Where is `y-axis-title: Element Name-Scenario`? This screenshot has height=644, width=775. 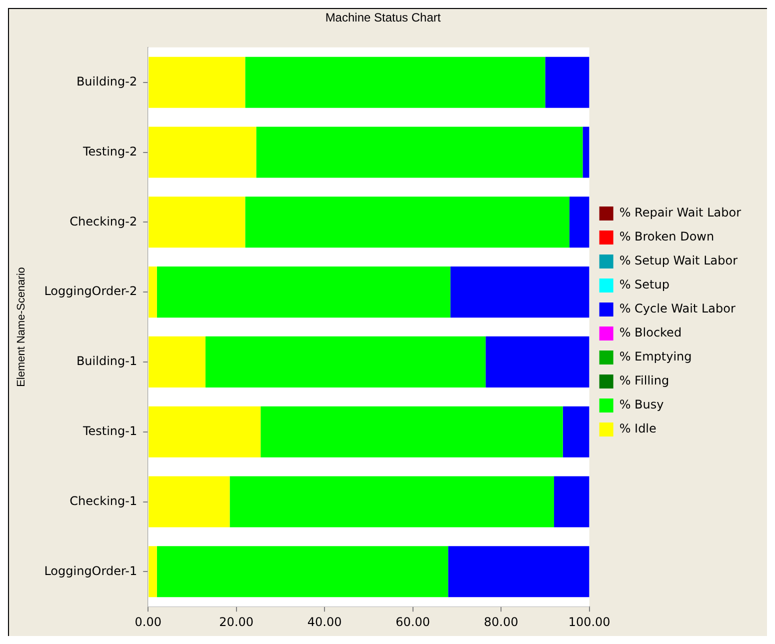 y-axis-title: Element Name-Scenario is located at coordinates (22, 327).